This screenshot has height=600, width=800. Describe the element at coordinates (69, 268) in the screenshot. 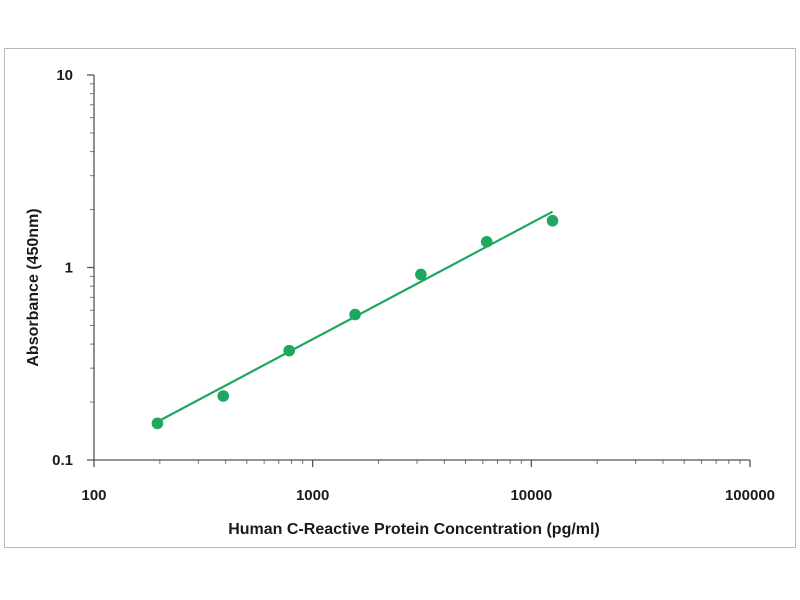

I see `y-tick-label: 1` at that location.